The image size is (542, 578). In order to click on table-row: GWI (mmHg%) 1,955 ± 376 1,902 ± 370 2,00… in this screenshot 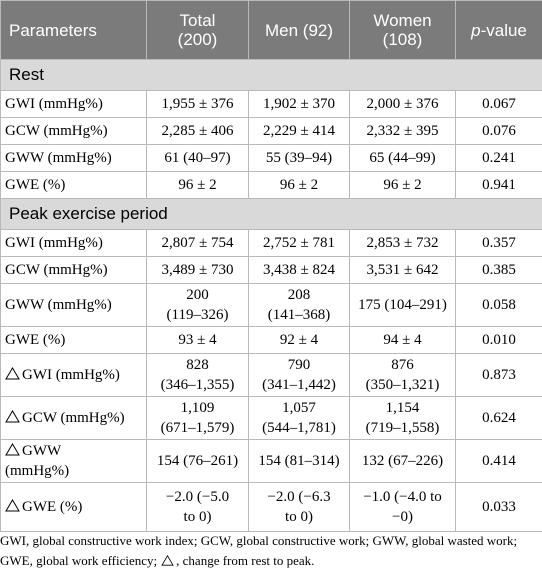, I will do `click(271, 104)`.